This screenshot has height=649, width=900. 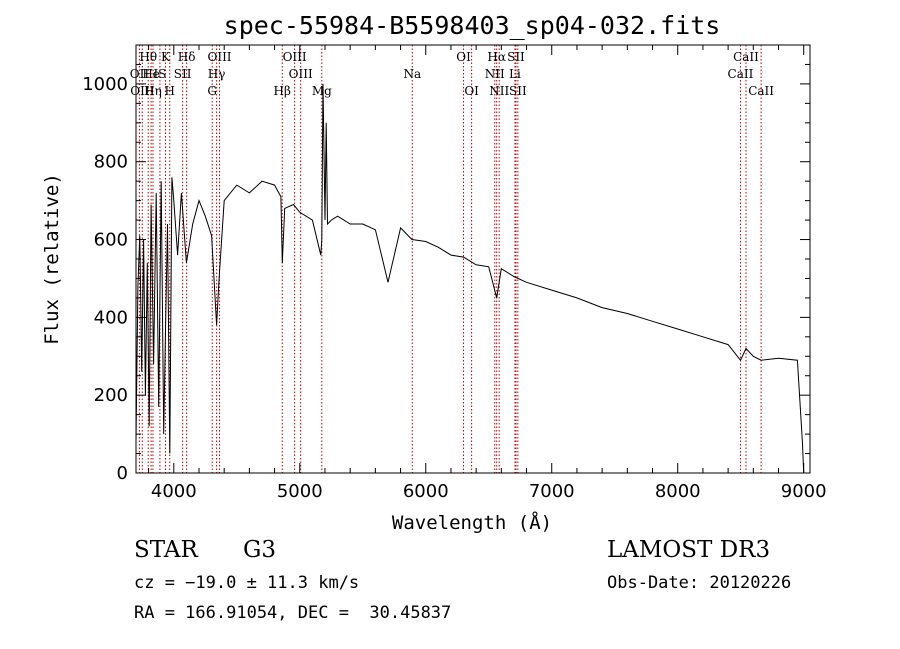 I want to click on line-label-24: NII, so click(x=499, y=91).